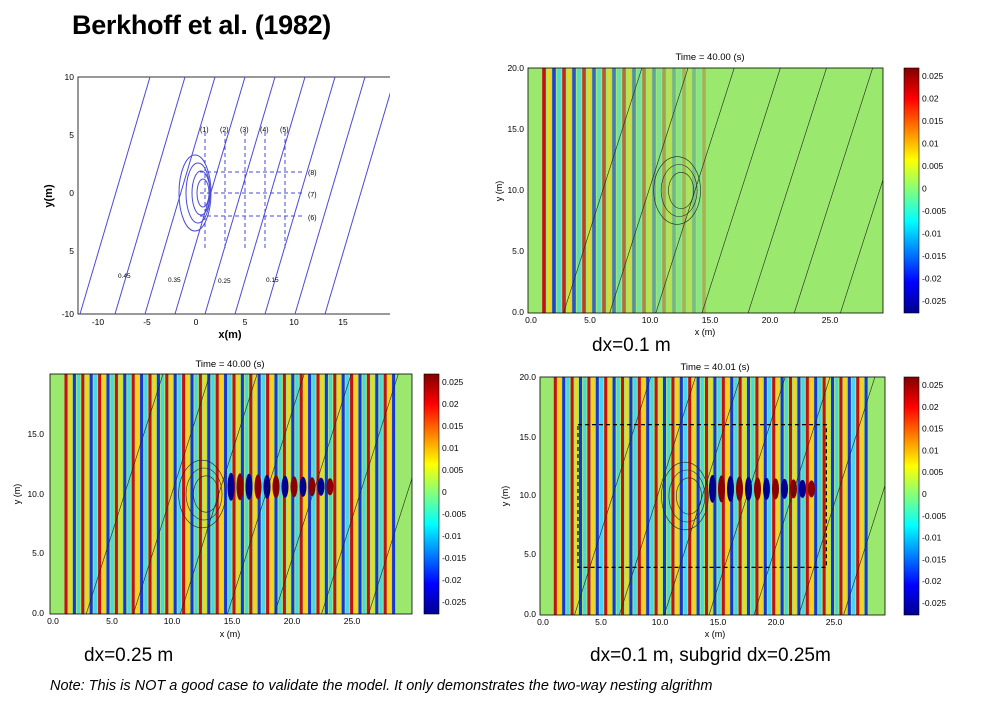 This screenshot has height=707, width=985. I want to click on time-label: Time = 40.00 (s), so click(229, 364).